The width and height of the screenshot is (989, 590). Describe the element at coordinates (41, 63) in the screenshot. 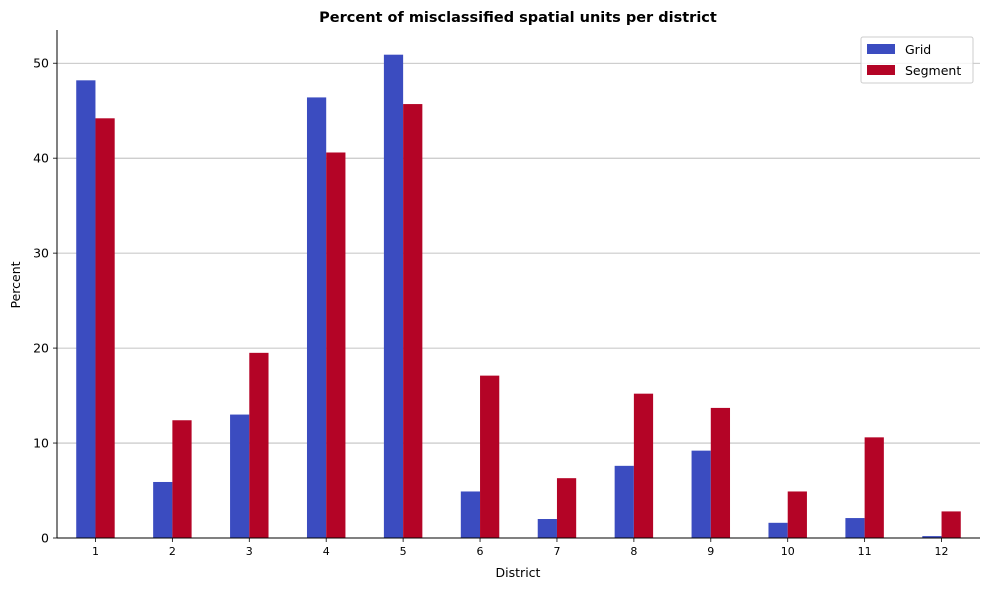

I see `y-tick-label: 50` at that location.